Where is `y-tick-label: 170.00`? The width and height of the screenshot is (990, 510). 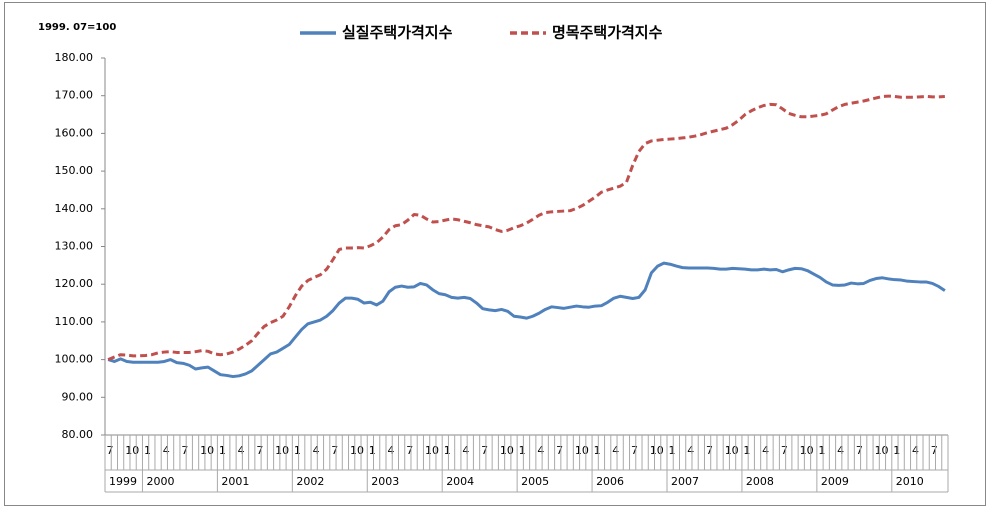 y-tick-label: 170.00 is located at coordinates (74, 95).